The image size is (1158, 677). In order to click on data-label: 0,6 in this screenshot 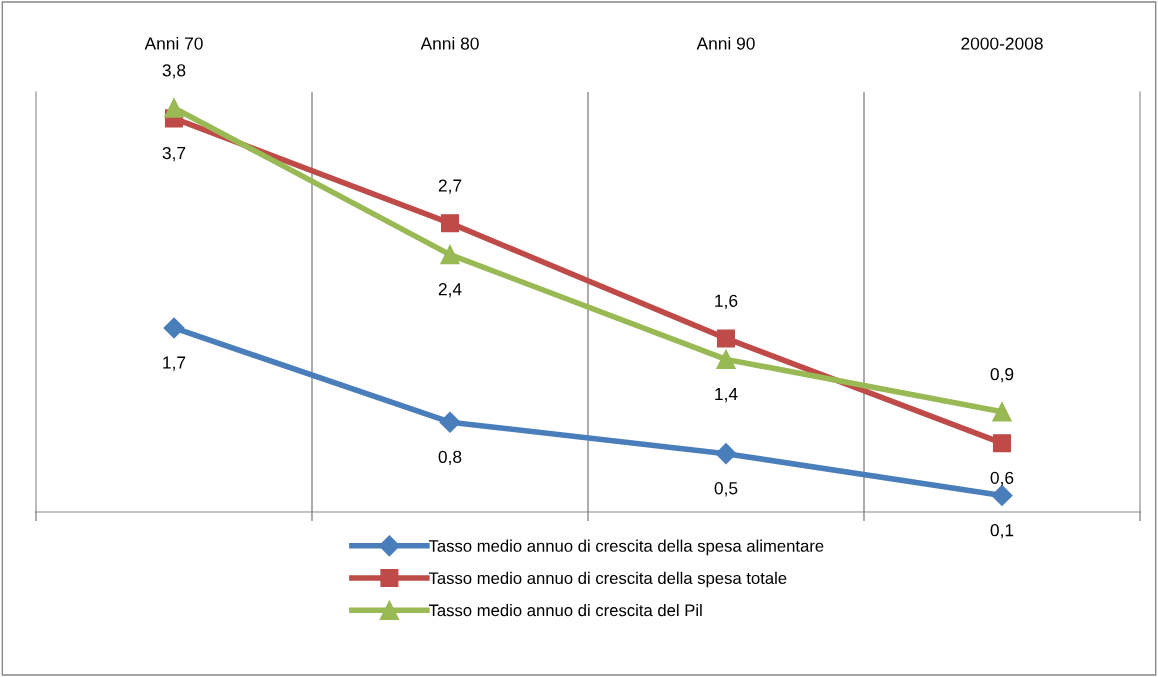, I will do `click(1002, 478)`.